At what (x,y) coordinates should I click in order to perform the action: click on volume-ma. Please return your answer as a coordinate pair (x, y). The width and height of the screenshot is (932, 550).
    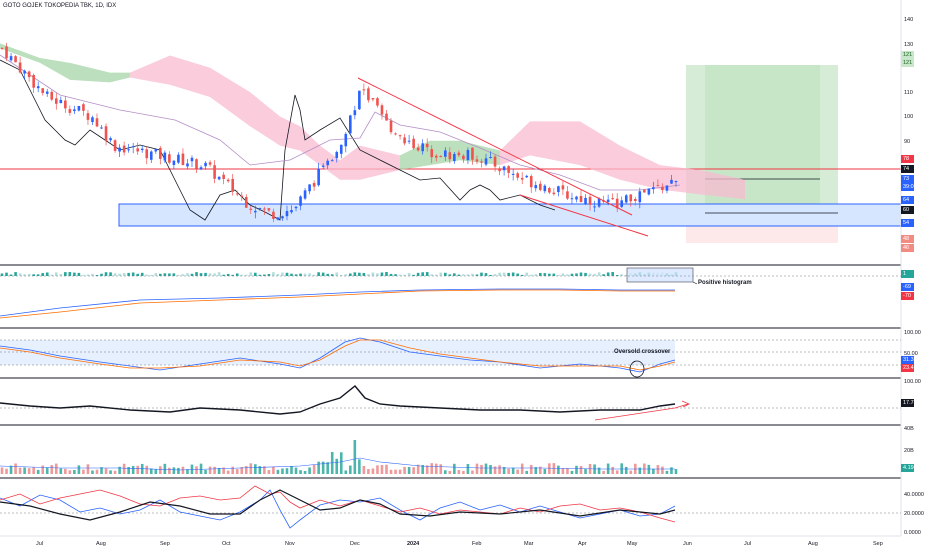
    Looking at the image, I should click on (337, 464).